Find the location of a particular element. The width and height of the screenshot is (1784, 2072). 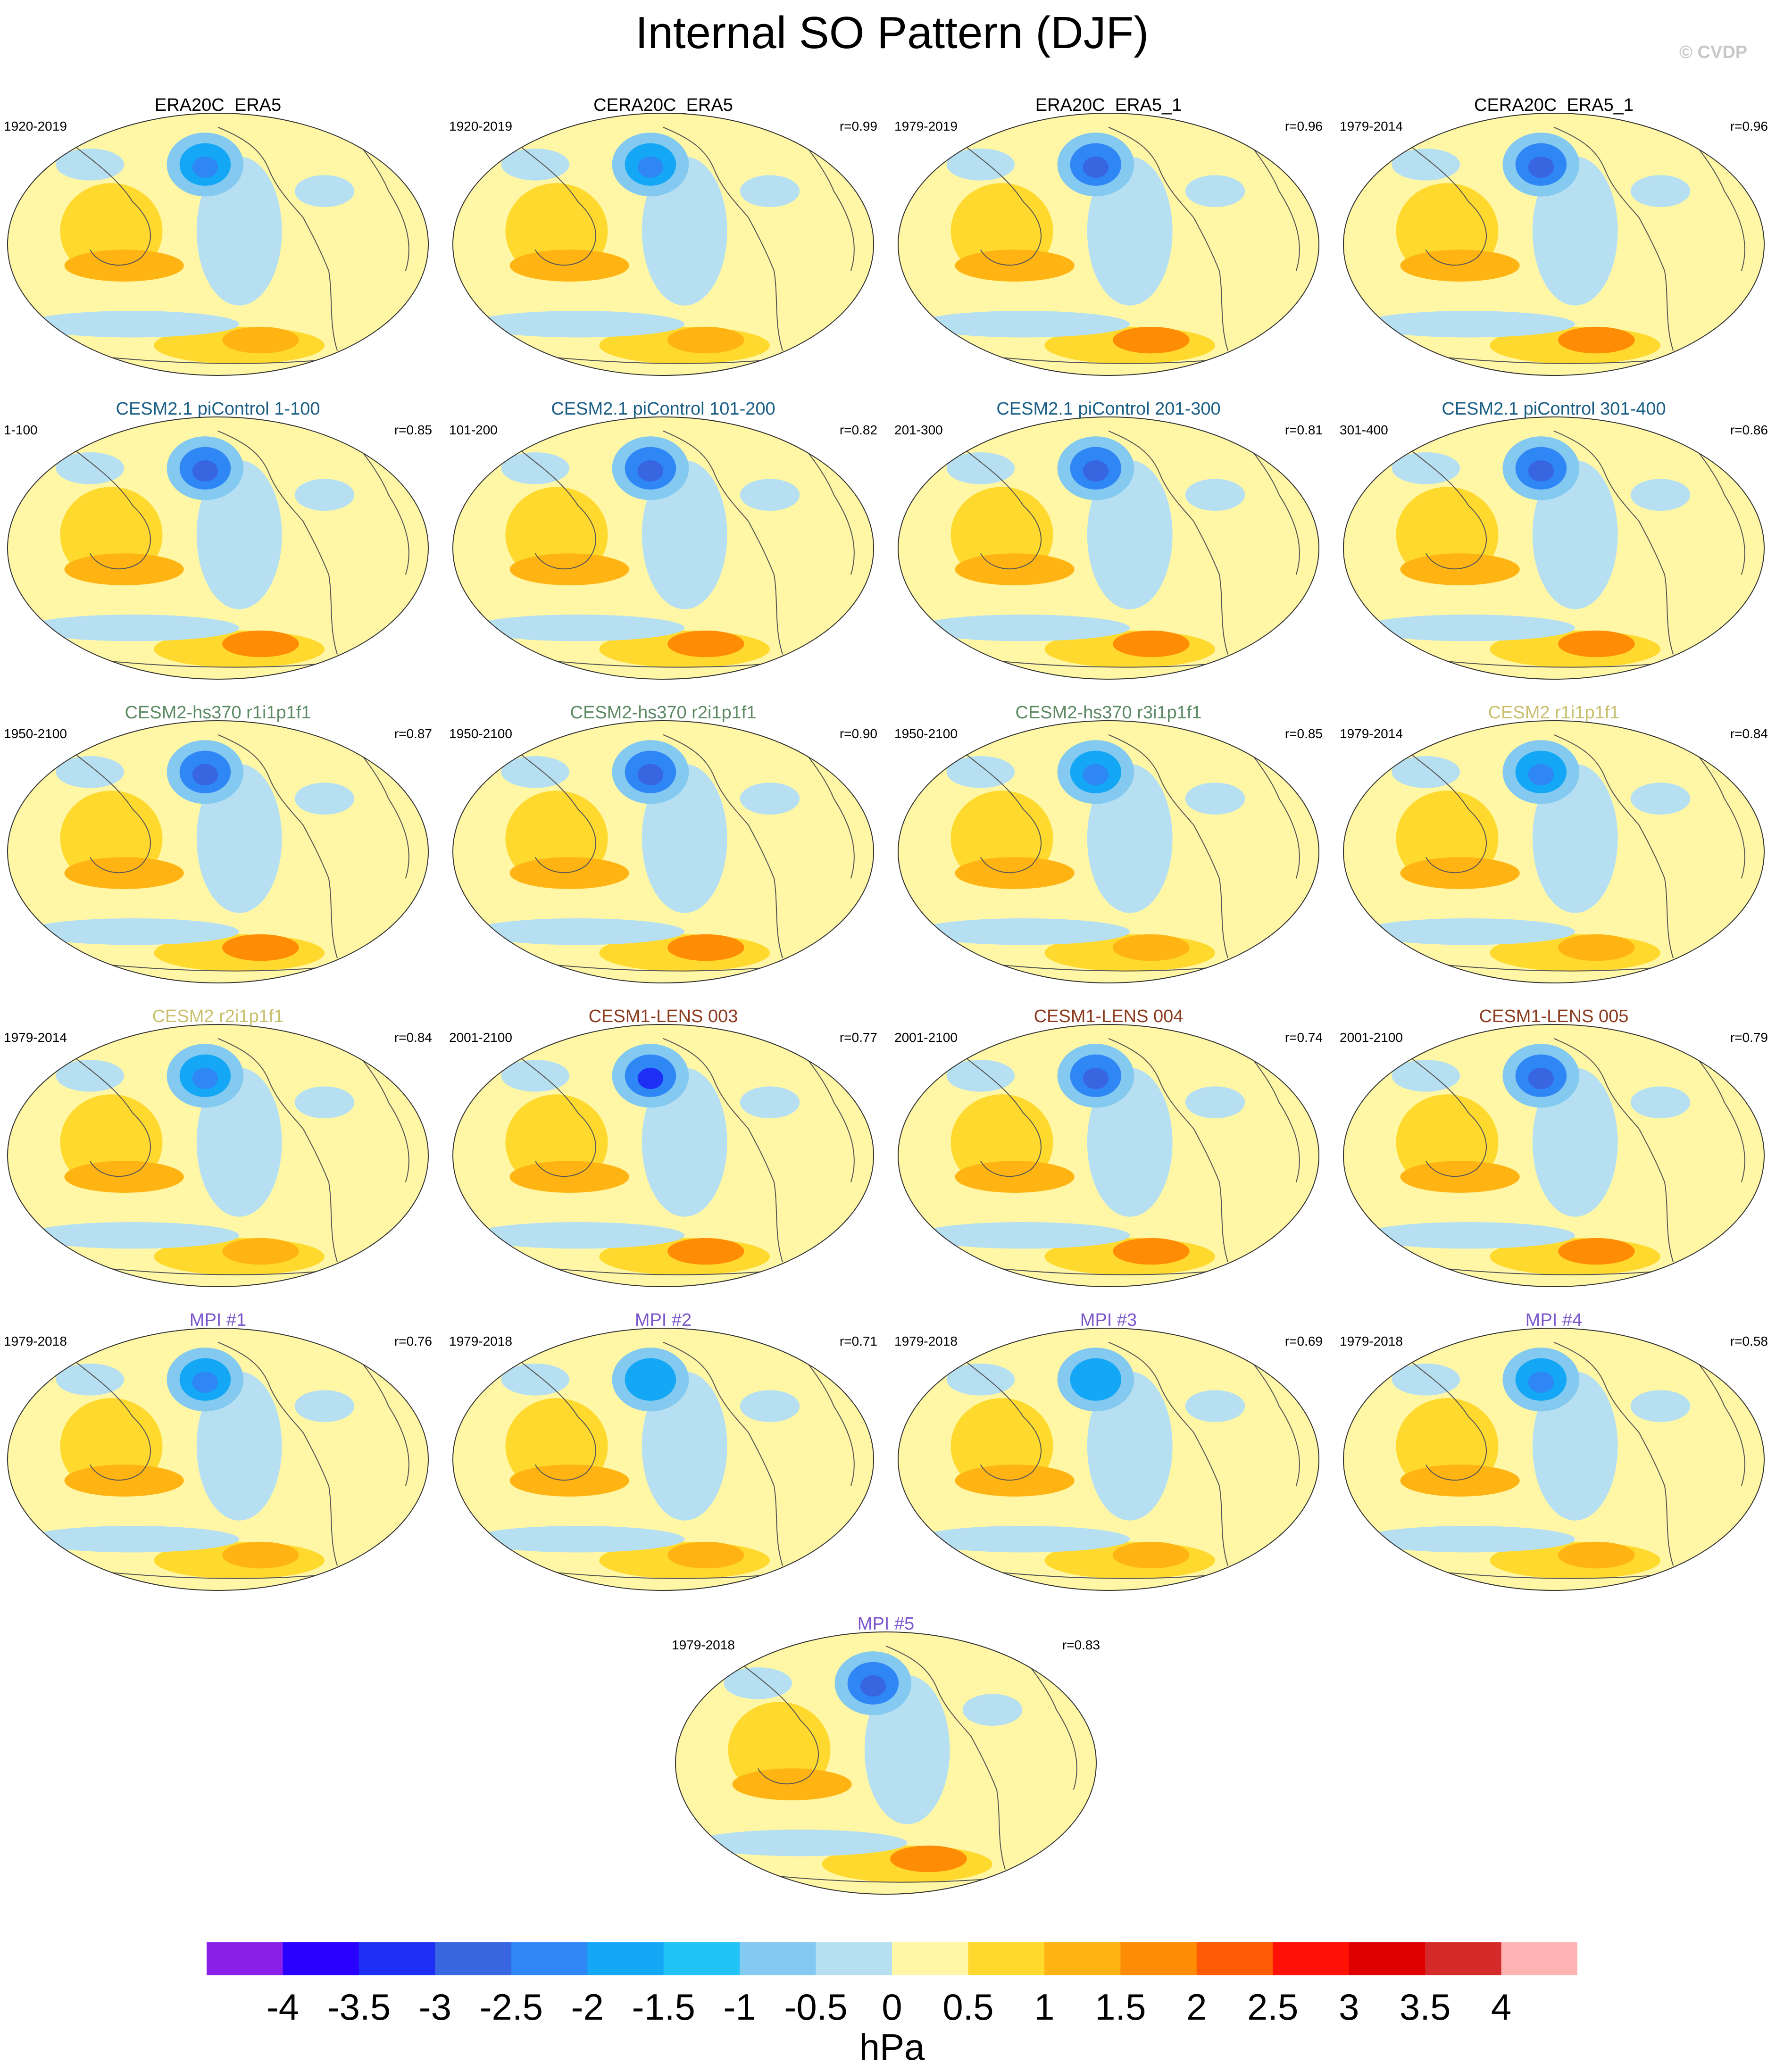

map-panel: CESM1-LENS 003 2001-2100 r=0.77 is located at coordinates (663, 1152).